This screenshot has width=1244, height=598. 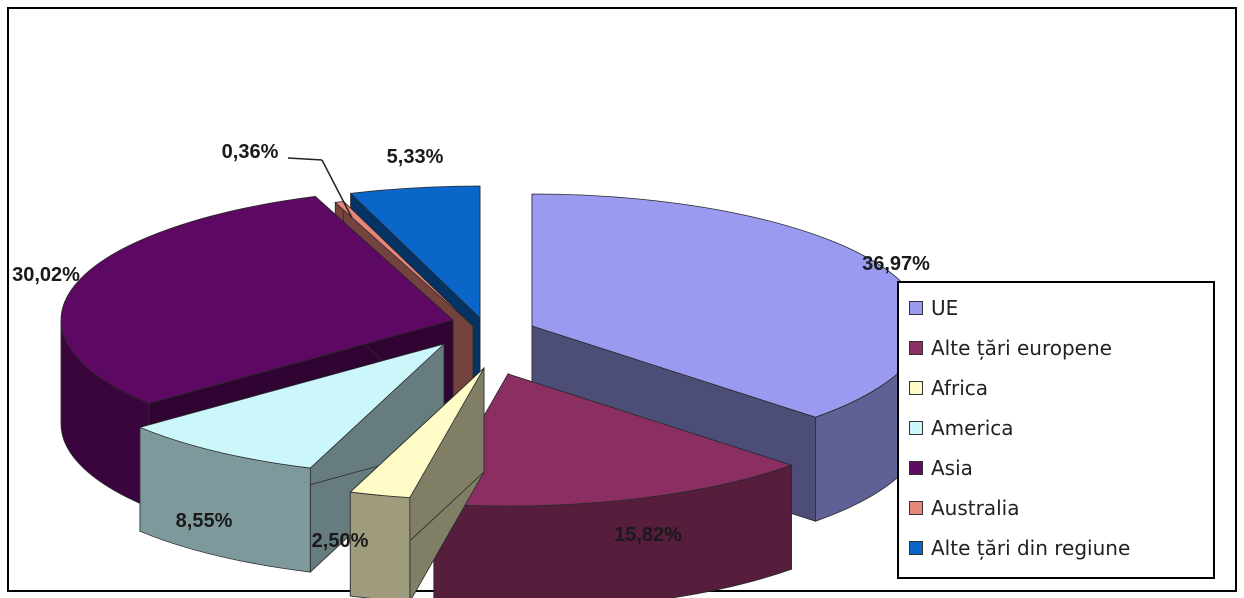 What do you see at coordinates (46, 275) in the screenshot?
I see `data-label-4: 30,02%` at bounding box center [46, 275].